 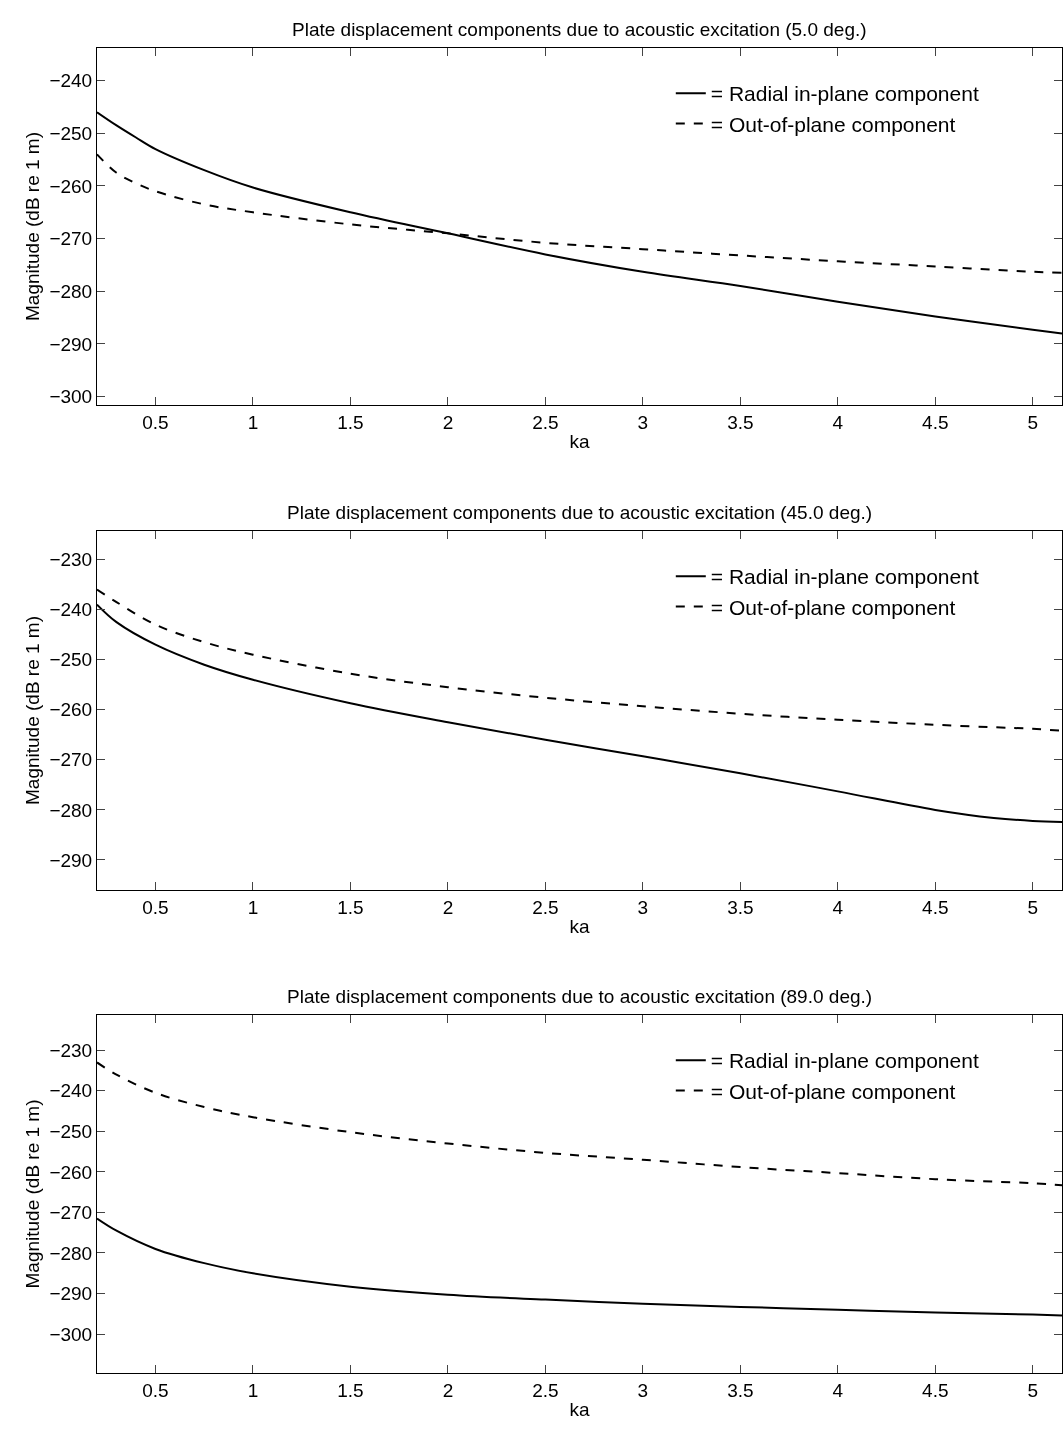 What do you see at coordinates (580, 996) in the screenshot?
I see `chart-title: Plate displacement components due to acoustic excitation (89.0 deg.)` at bounding box center [580, 996].